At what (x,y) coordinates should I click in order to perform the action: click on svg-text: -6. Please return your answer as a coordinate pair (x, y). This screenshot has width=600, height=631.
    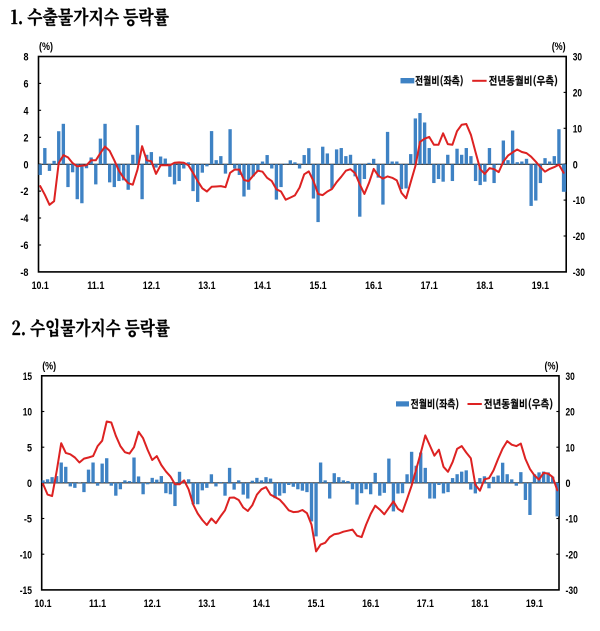
    Looking at the image, I should click on (24, 246).